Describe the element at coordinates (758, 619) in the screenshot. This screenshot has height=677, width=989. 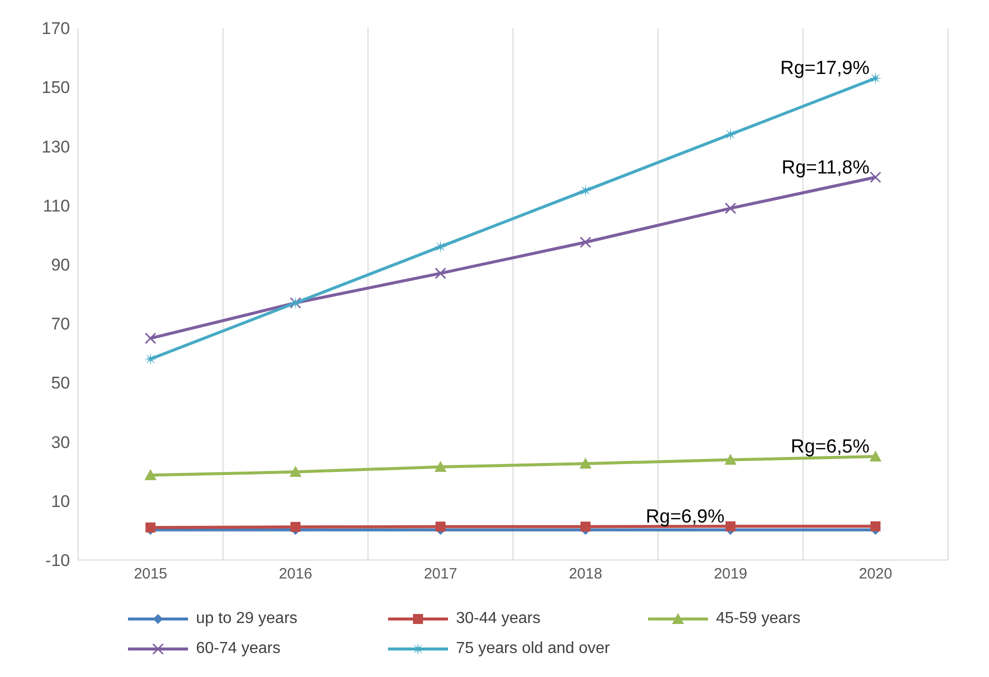
I see `legend-label: 45-59 years` at that location.